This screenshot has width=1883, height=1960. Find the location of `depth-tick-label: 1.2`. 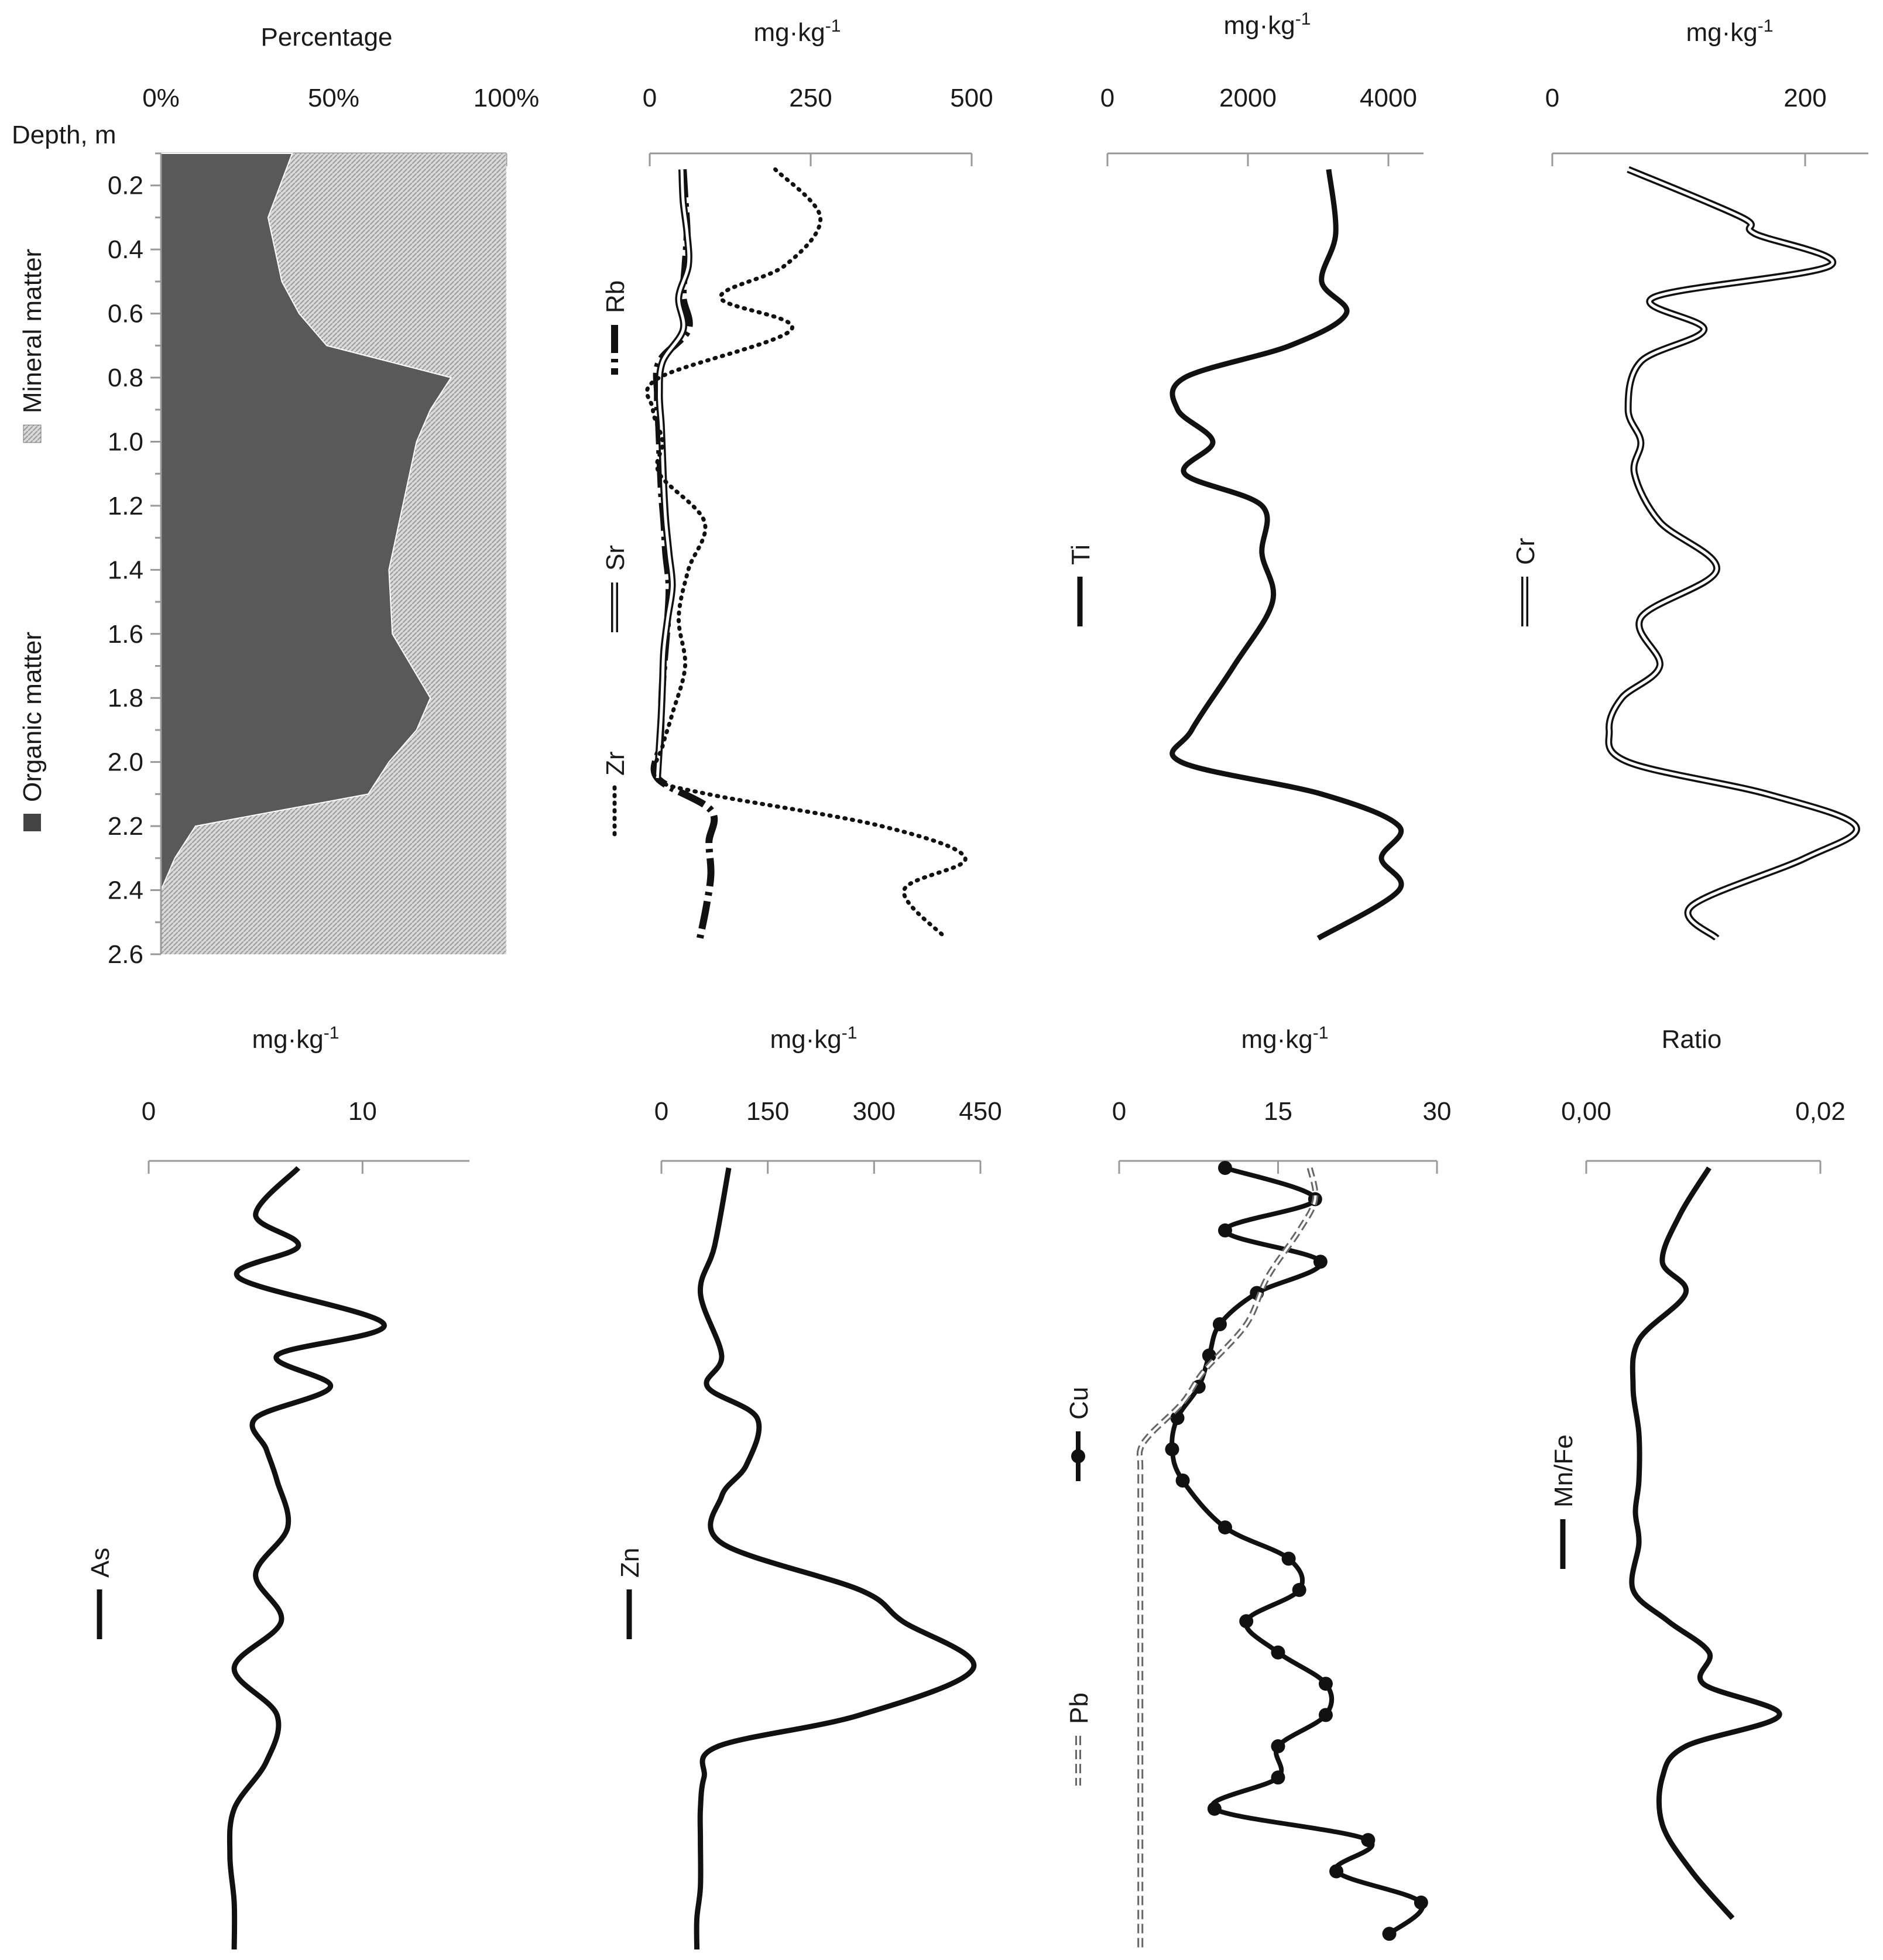

depth-tick-label: 1.2 is located at coordinates (125, 506).